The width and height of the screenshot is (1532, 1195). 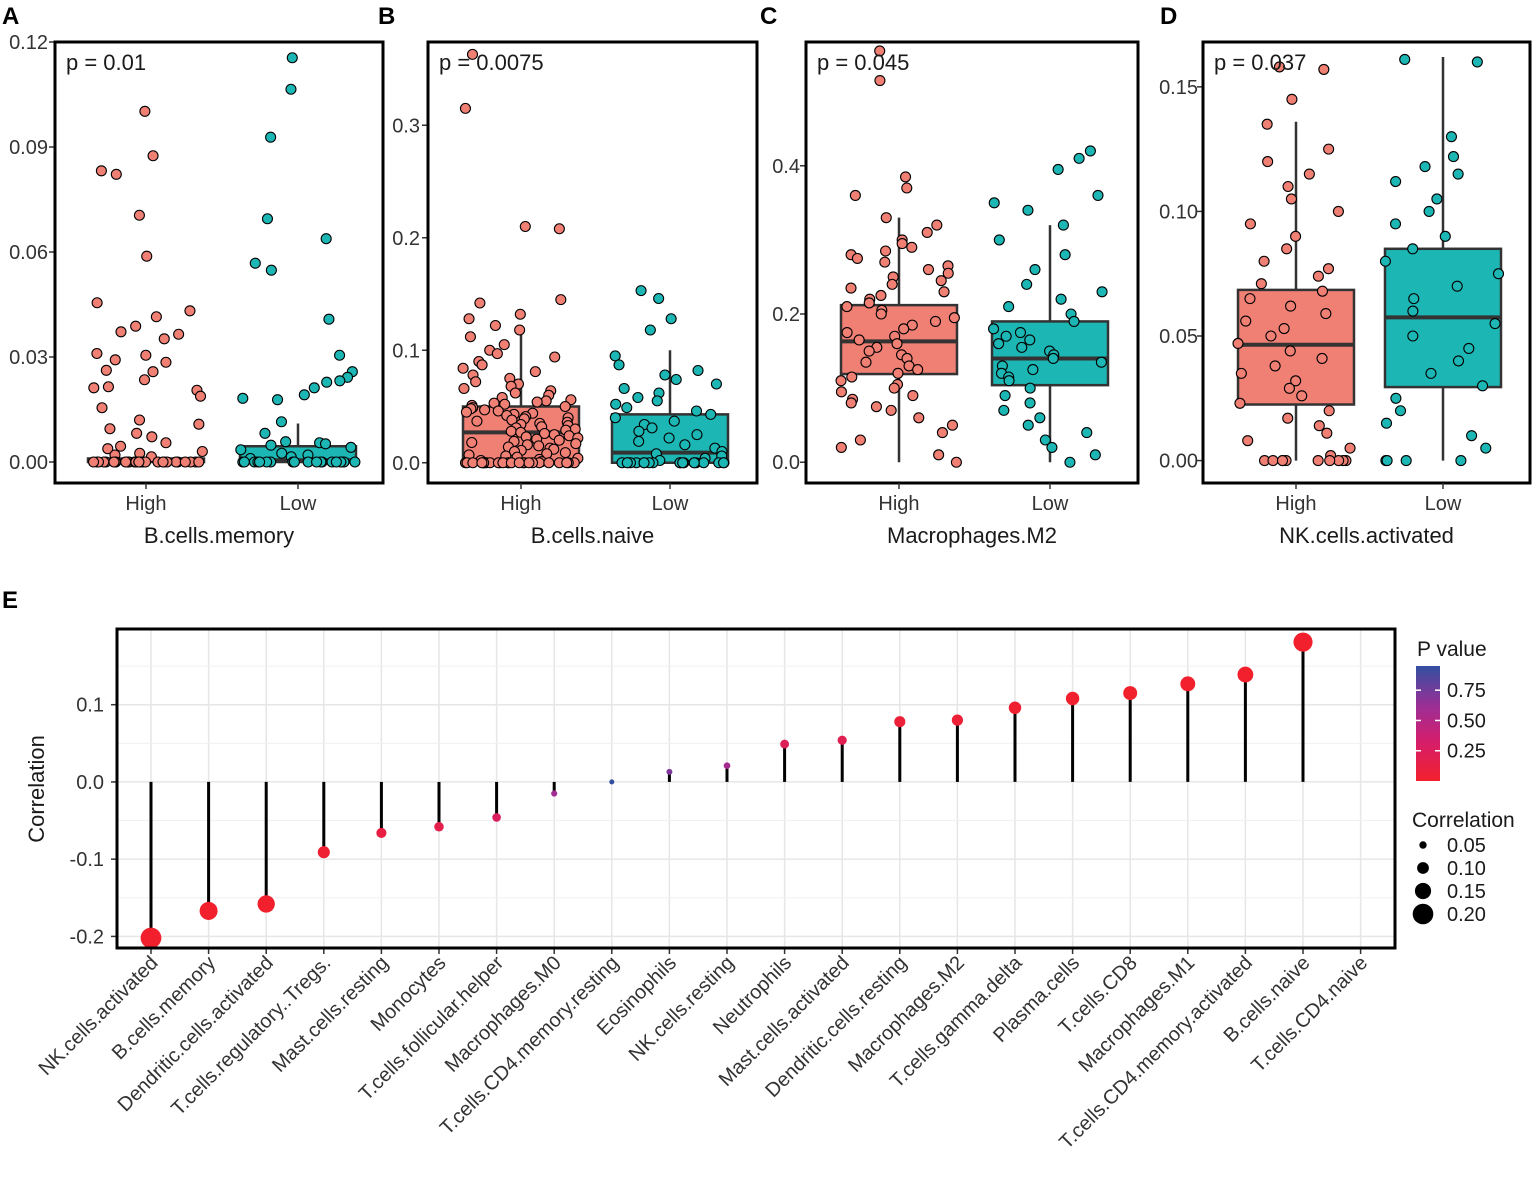 I want to click on panel-letter: E, so click(x=10, y=600).